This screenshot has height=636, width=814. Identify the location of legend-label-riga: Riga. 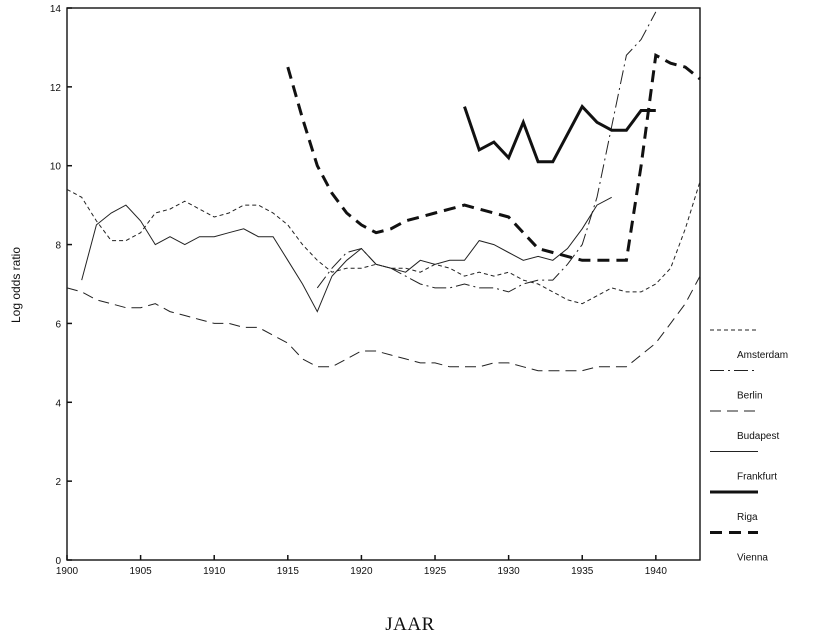
(747, 517).